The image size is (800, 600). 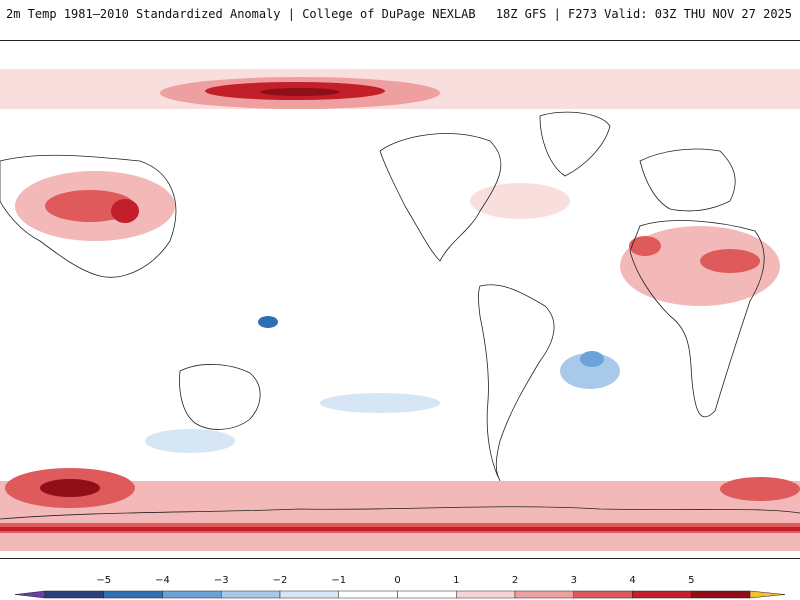 I want to click on south-america-cold-anomaly, so click(x=590, y=371).